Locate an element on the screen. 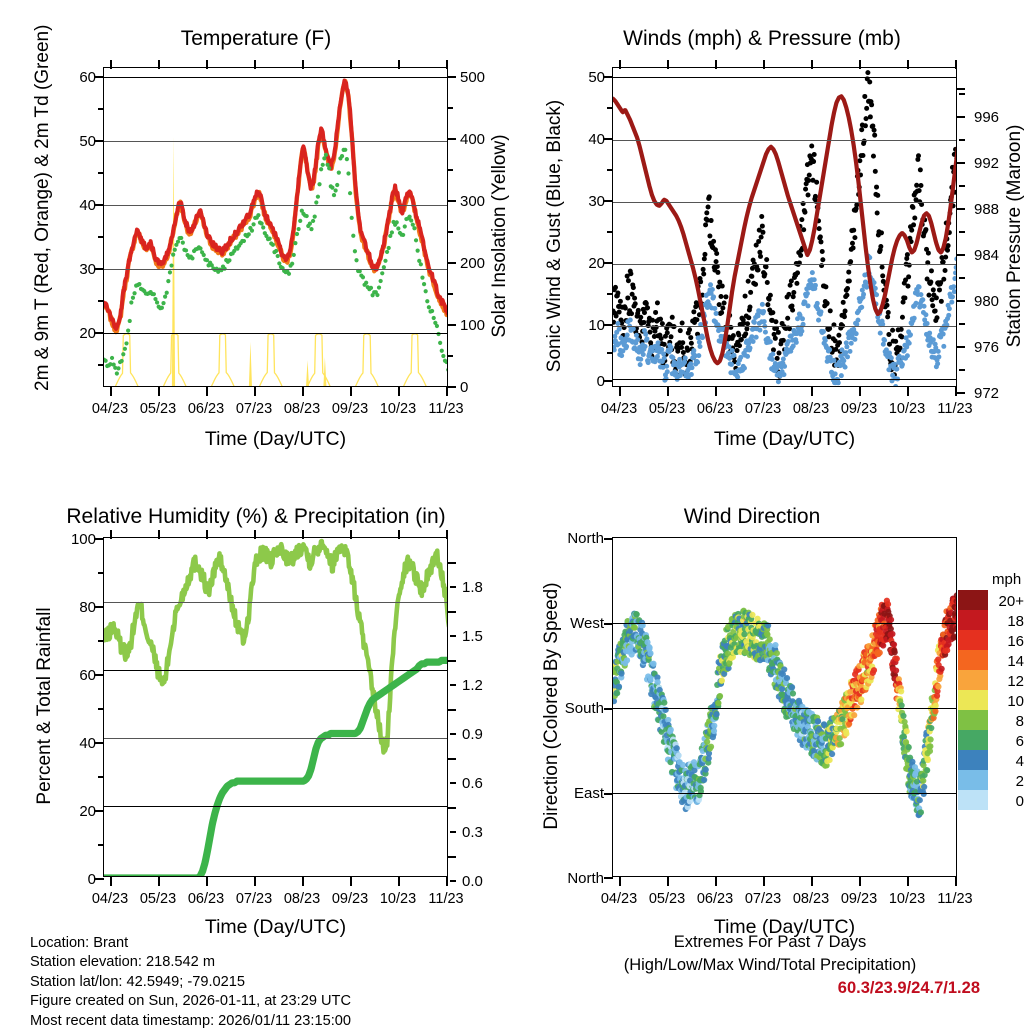 Image resolution: width=1024 pixels, height=1031 pixels. extremes-value-text: 60.3/23.9/24.7/1.28 is located at coordinates (908, 988).